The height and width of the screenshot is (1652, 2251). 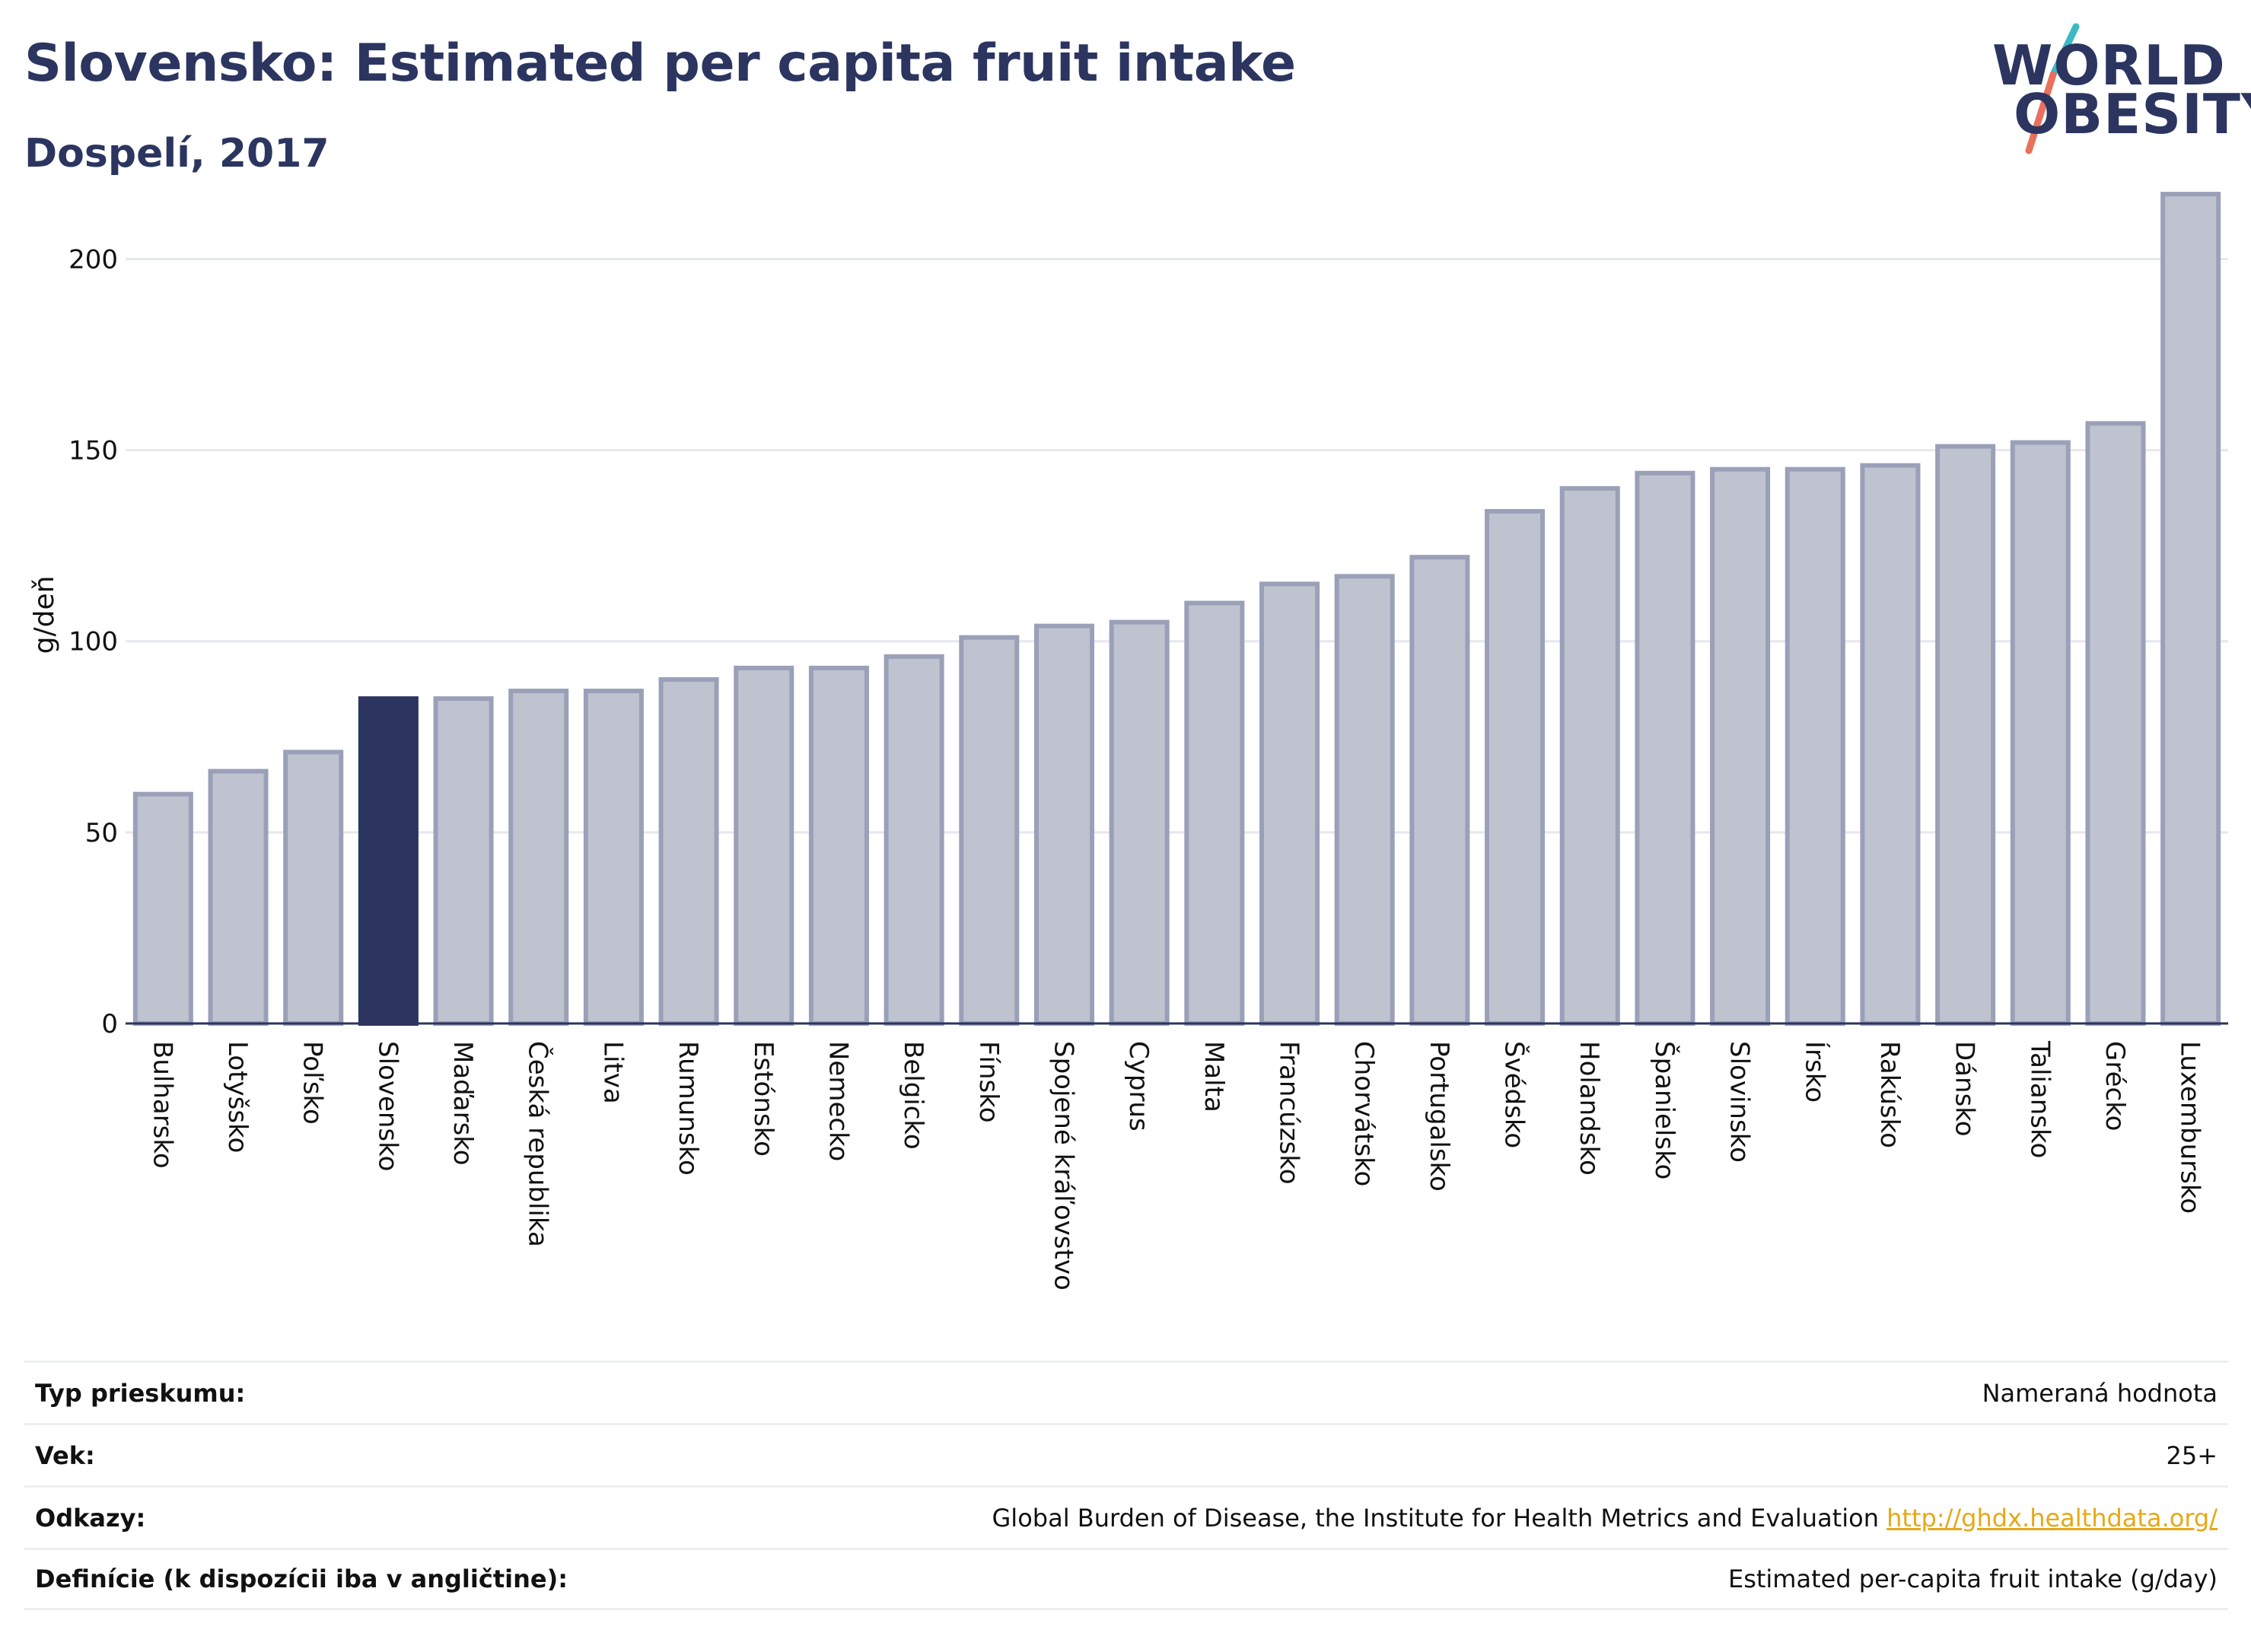 I want to click on info-value: 25+, so click(x=2192, y=1455).